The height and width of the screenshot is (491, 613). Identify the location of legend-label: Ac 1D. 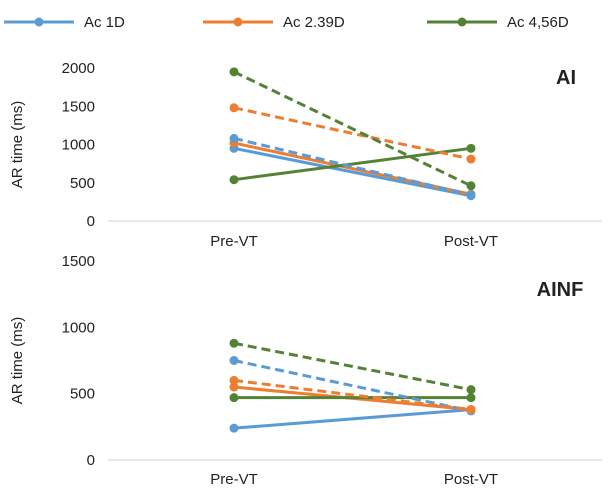
(104, 22).